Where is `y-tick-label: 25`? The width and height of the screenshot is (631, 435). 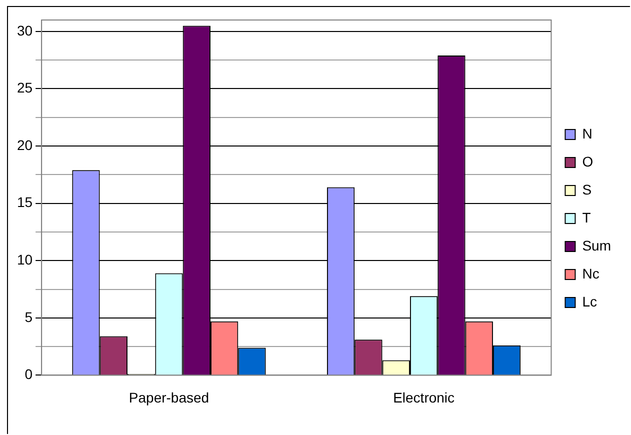 y-tick-label: 25 is located at coordinates (24, 88).